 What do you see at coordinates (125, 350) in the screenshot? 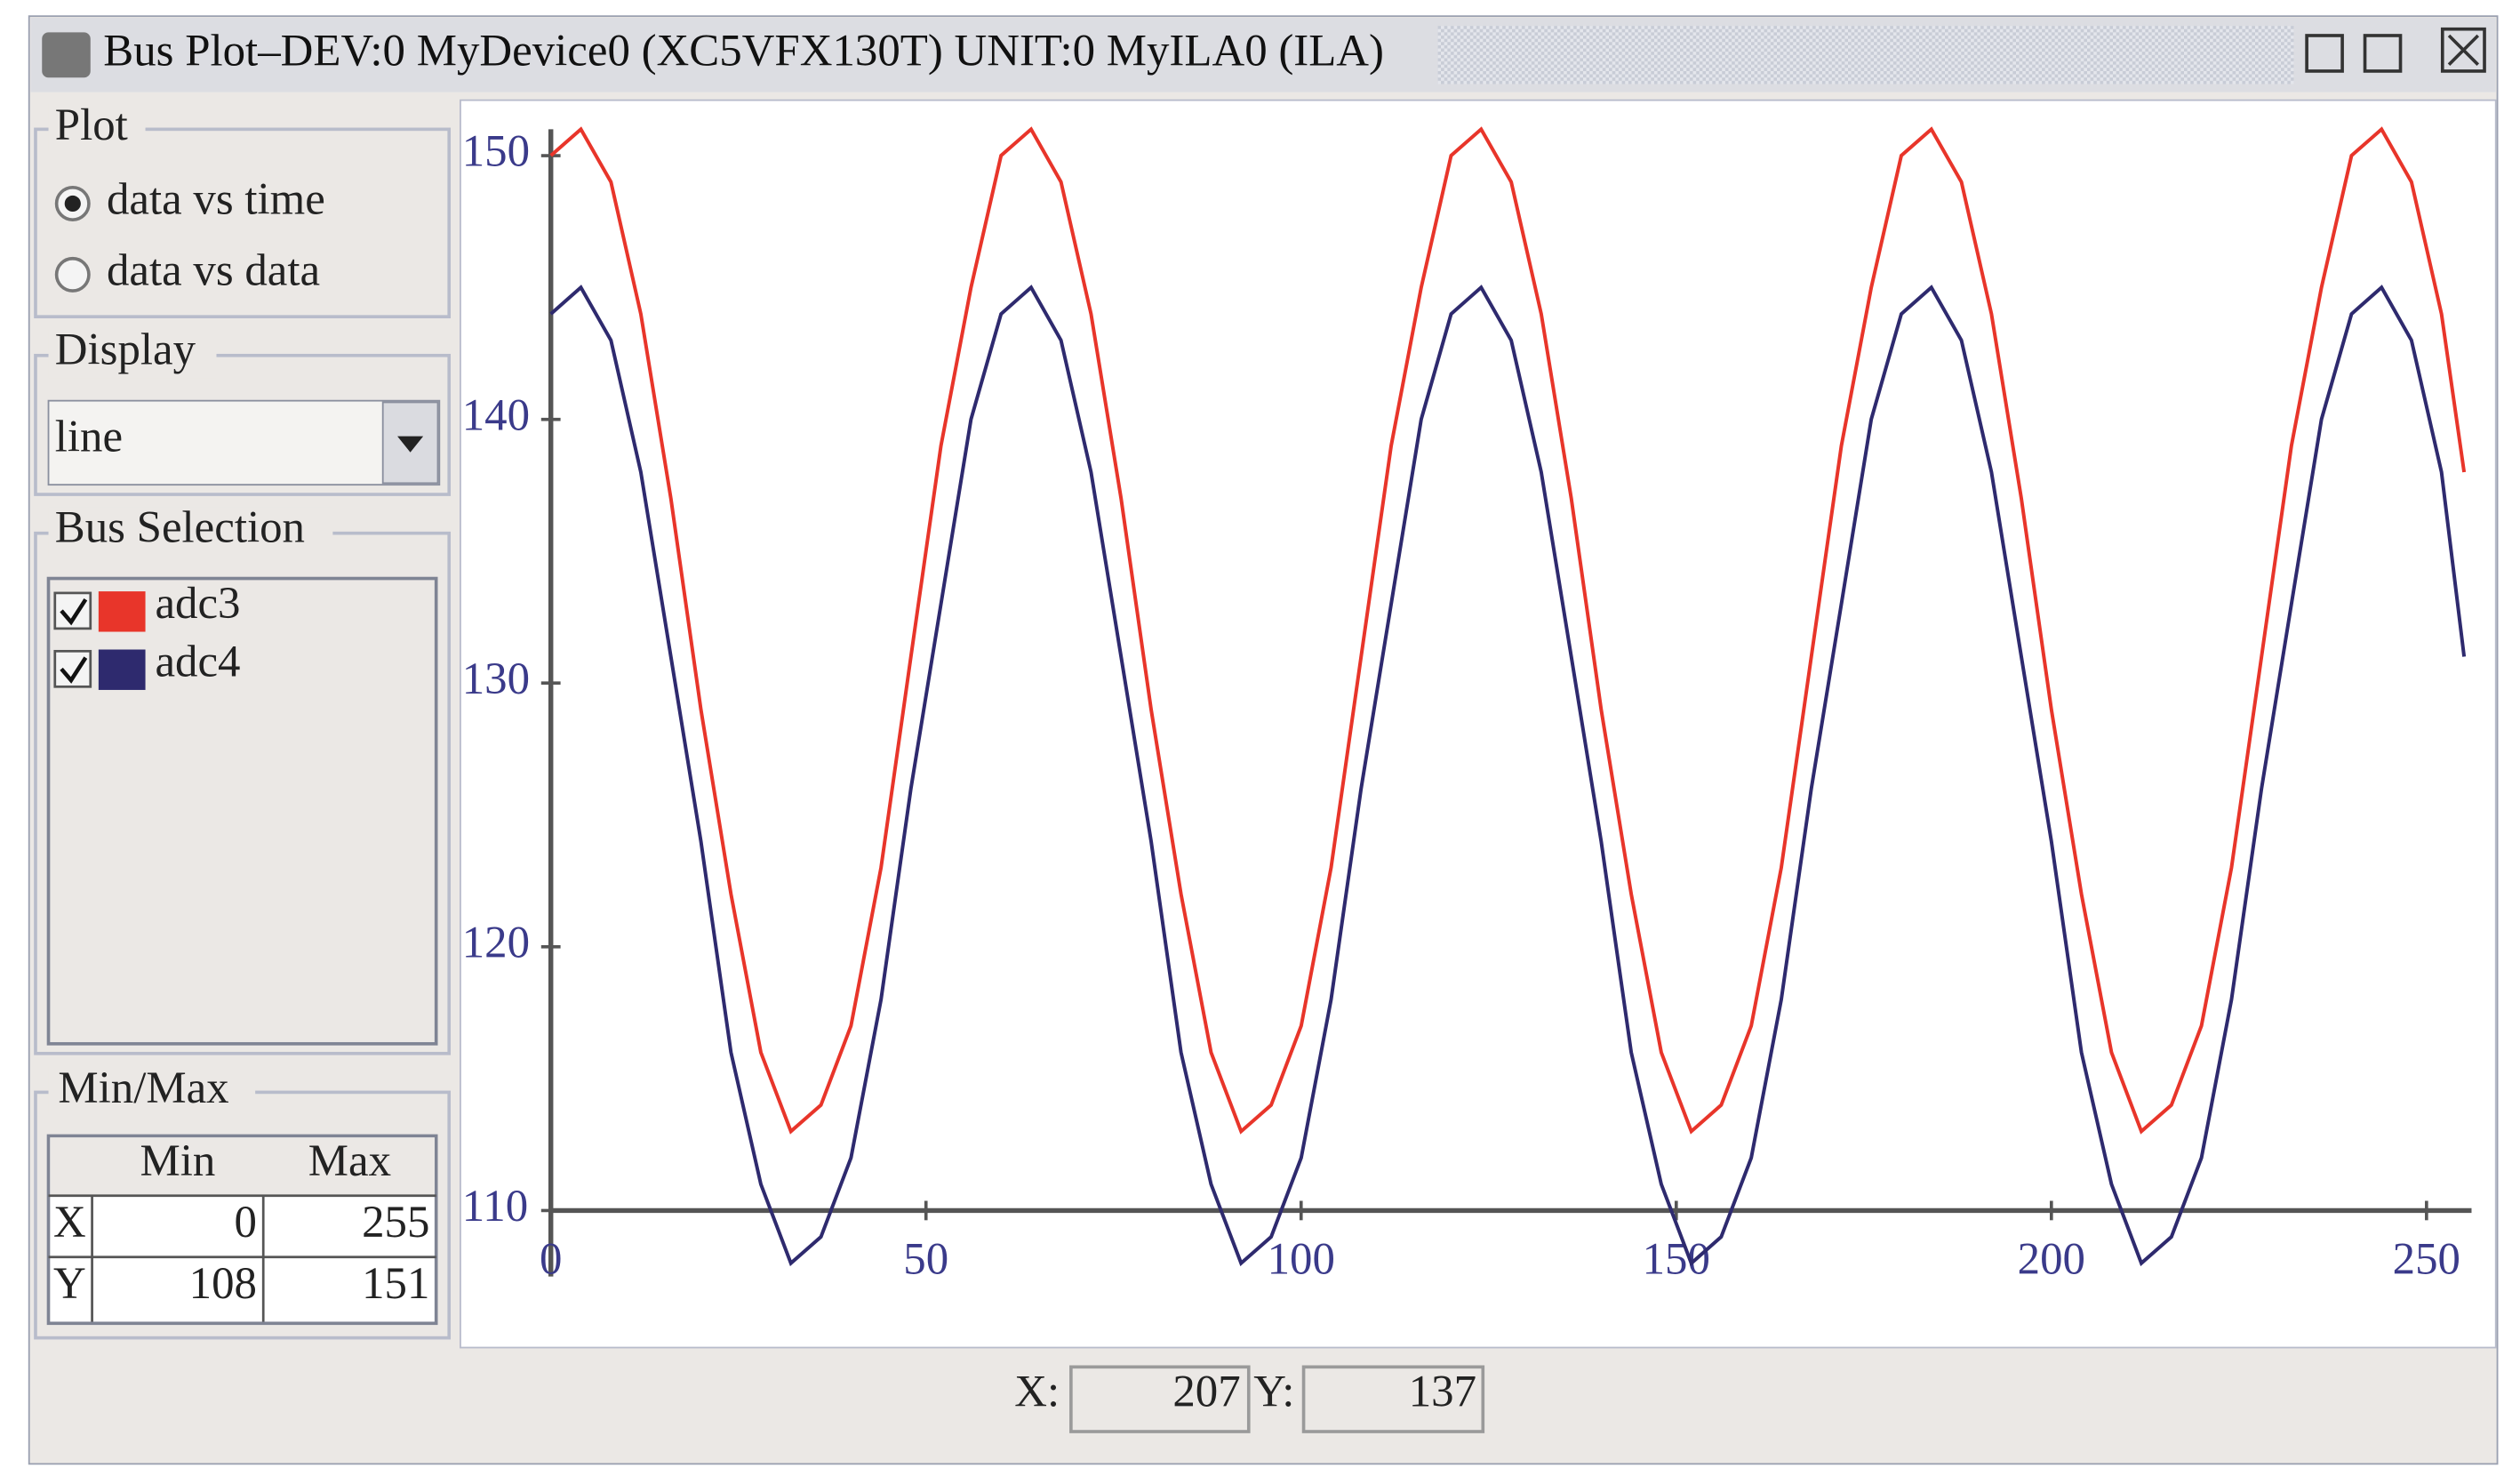
I see `group-label: Display` at bounding box center [125, 350].